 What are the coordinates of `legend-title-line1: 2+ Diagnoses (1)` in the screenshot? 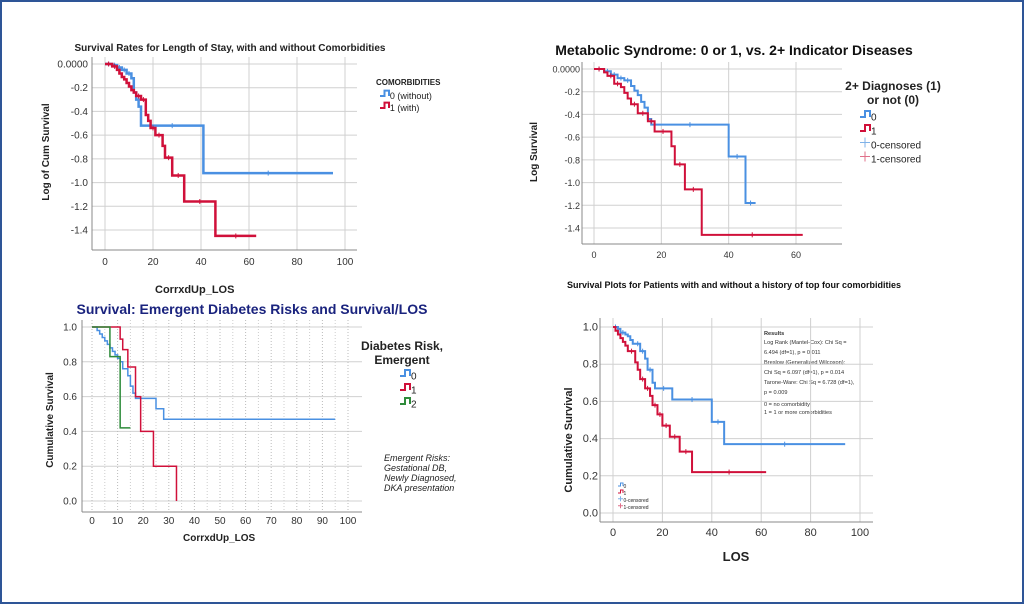 It's located at (893, 86).